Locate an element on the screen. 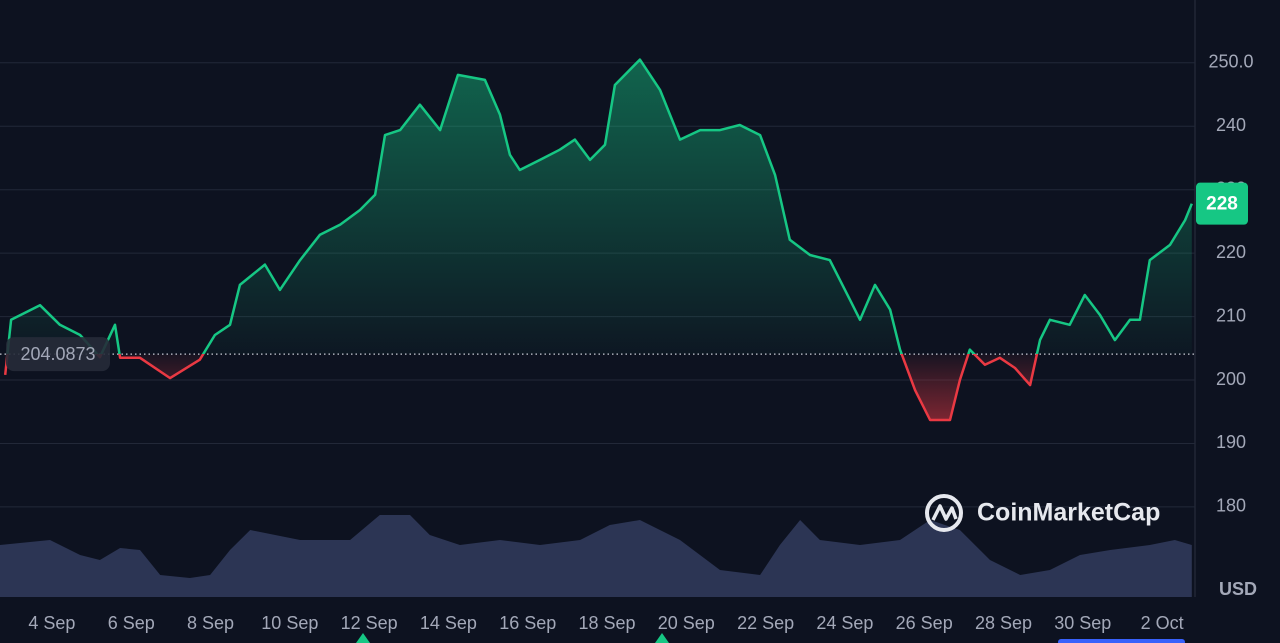  x-tick-label: 14 Sep is located at coordinates (448, 623).